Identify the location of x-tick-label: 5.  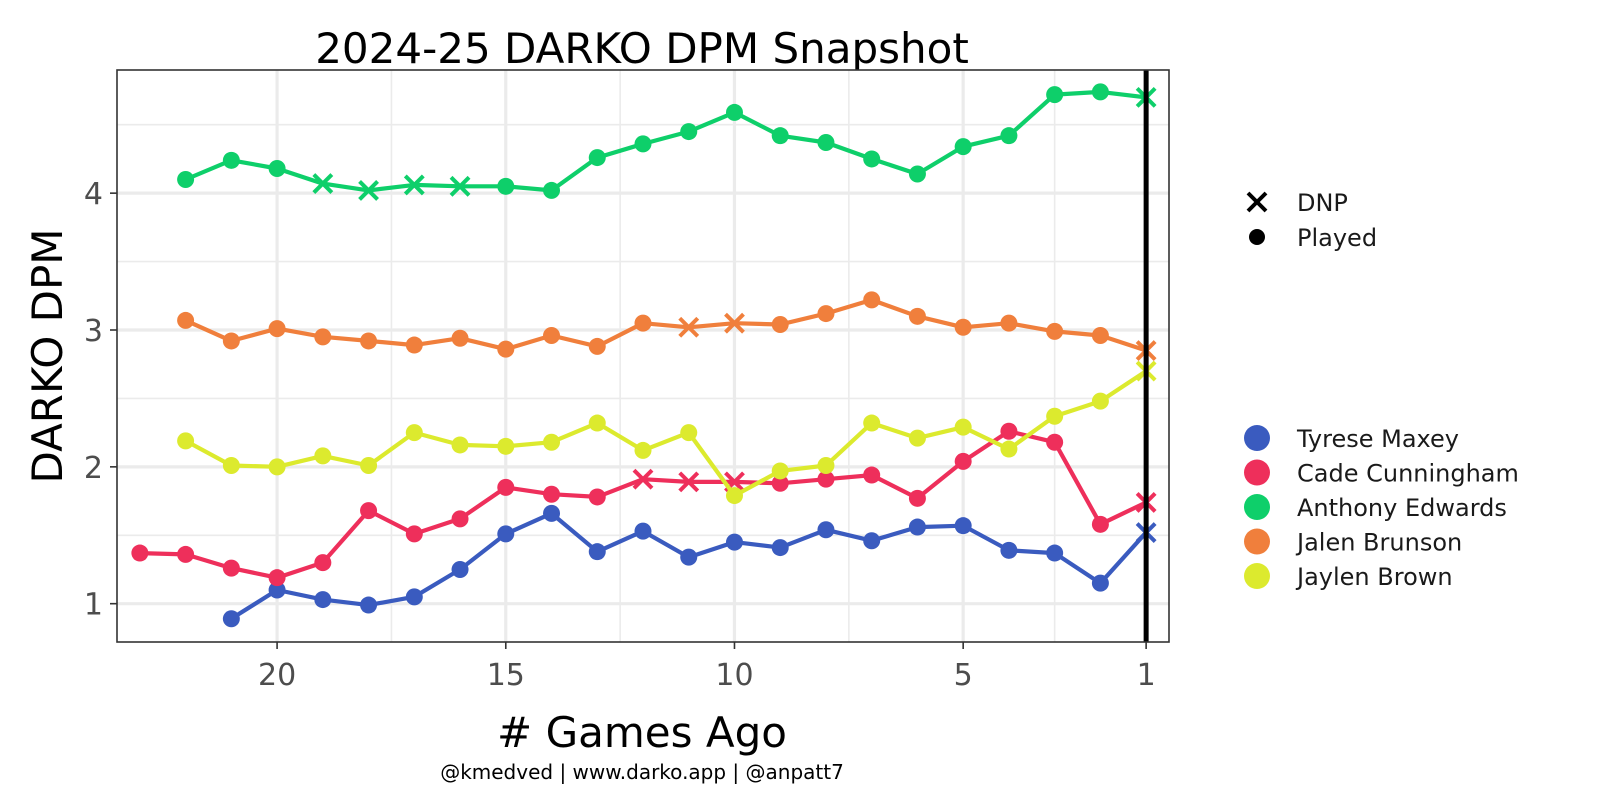
(963, 675).